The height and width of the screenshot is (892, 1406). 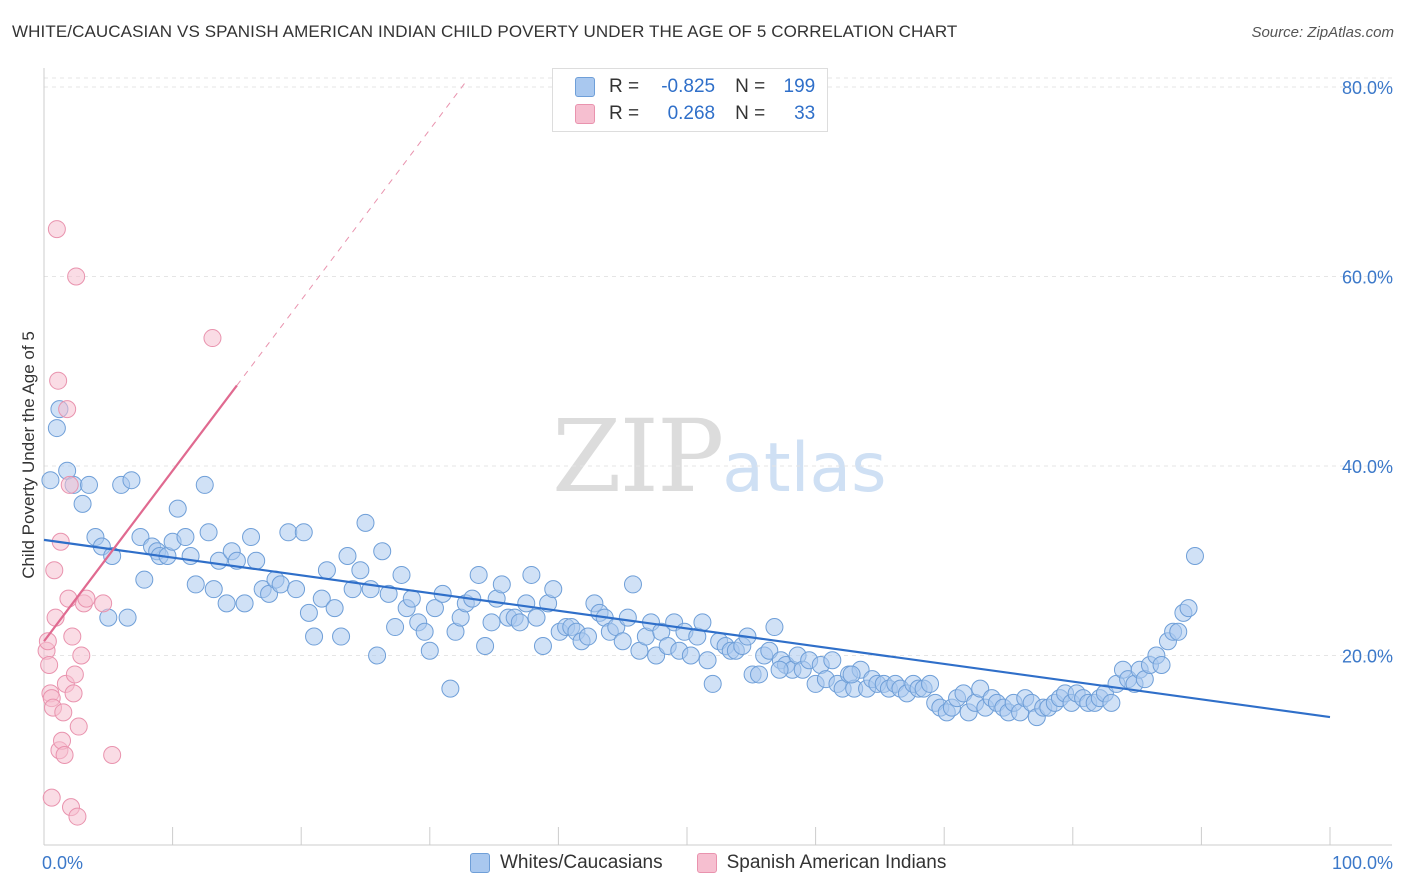 What do you see at coordinates (140, 513) in the screenshot?
I see `trend-line-spanish` at bounding box center [140, 513].